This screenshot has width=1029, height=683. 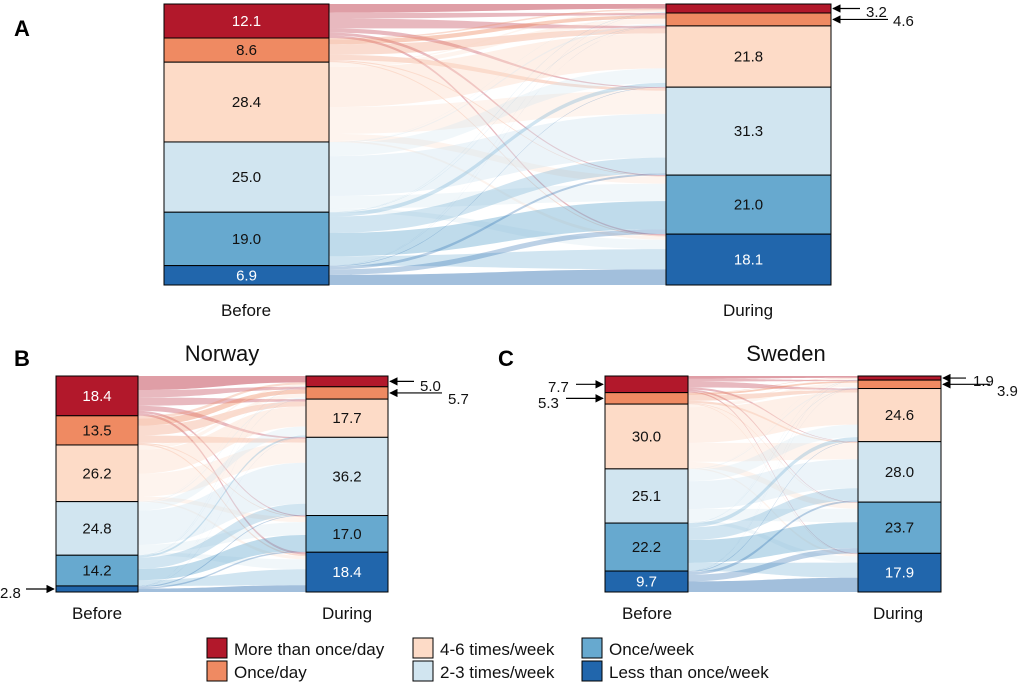 What do you see at coordinates (246, 310) in the screenshot?
I see `panel-a-before-label: Before` at bounding box center [246, 310].